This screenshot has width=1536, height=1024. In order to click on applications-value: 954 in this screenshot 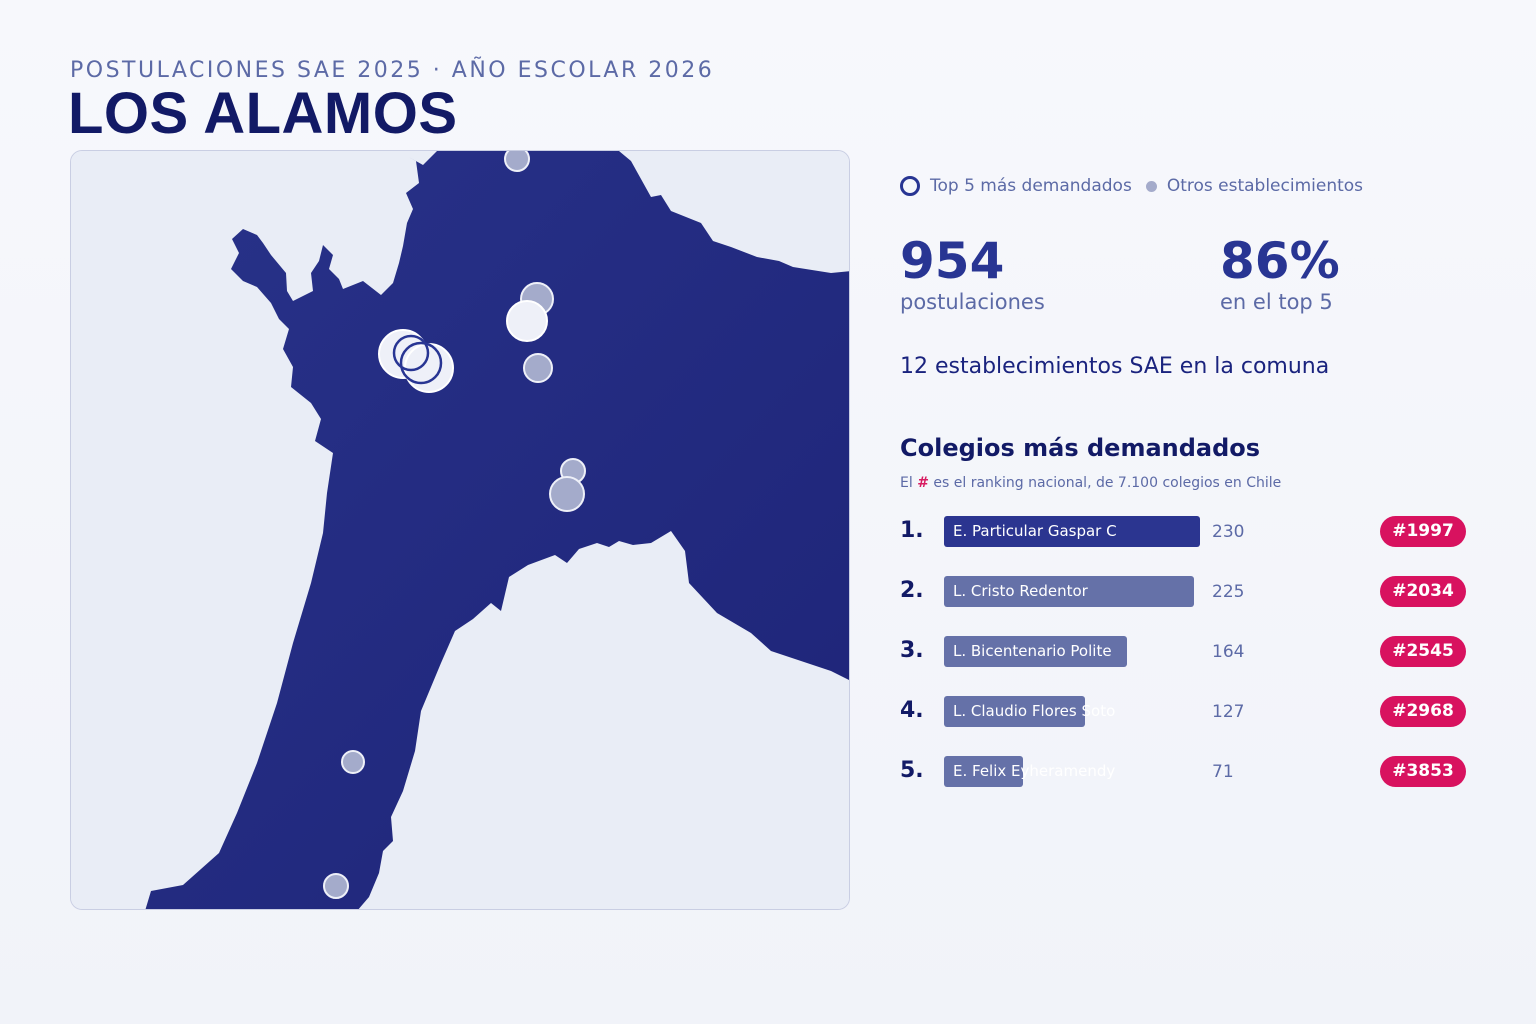, I will do `click(952, 261)`.